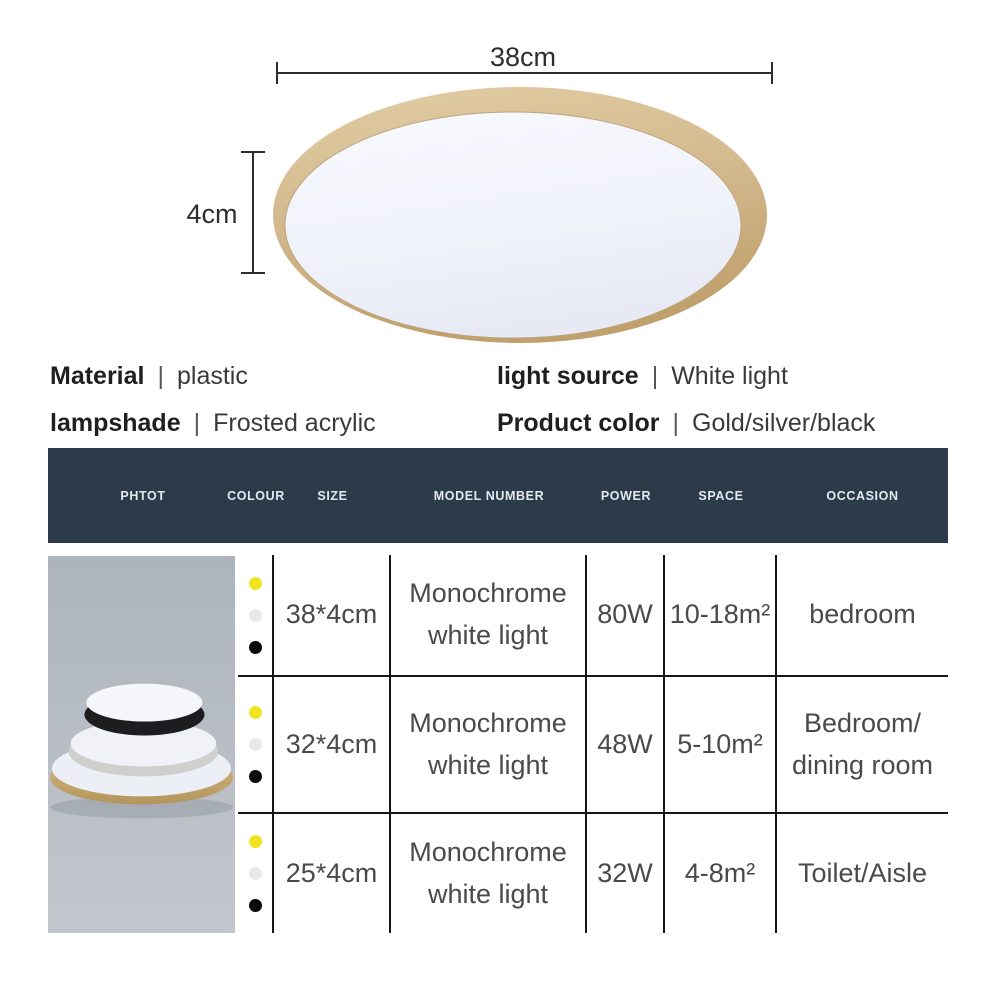  Describe the element at coordinates (626, 745) in the screenshot. I see `power-cell: 48W` at that location.